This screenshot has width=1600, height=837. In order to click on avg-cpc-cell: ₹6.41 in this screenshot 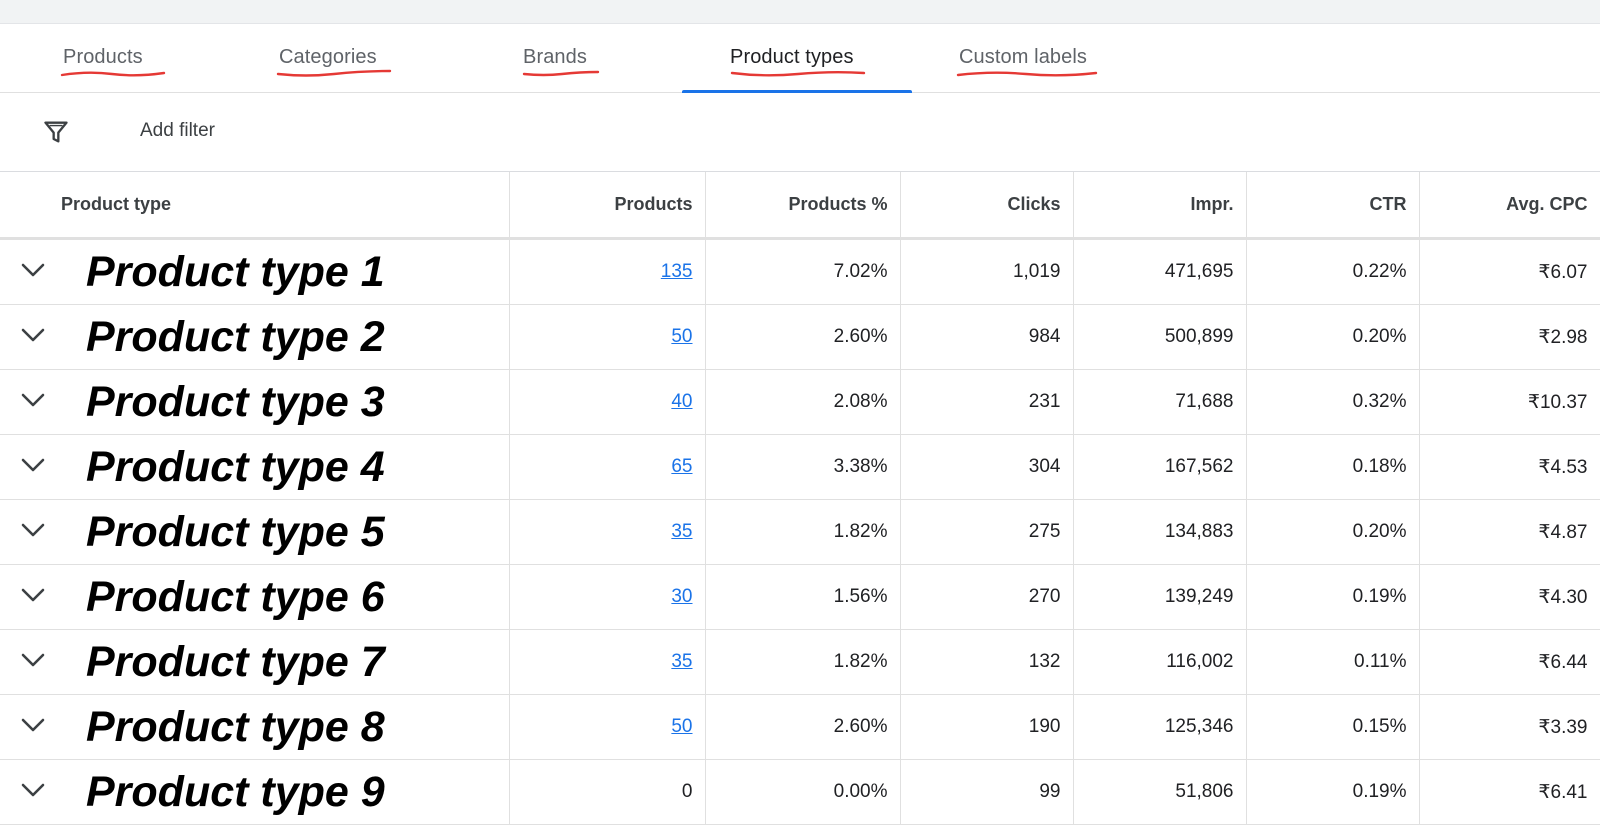, I will do `click(1509, 792)`.